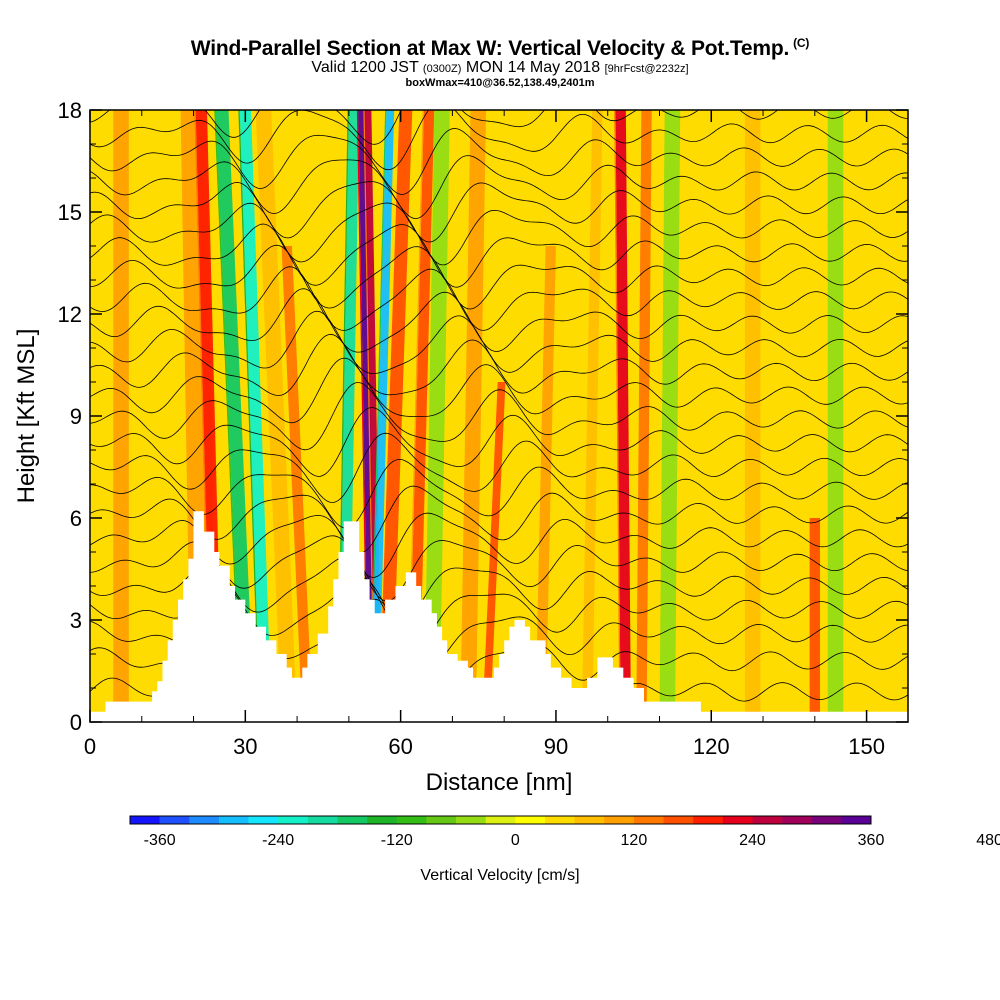 This screenshot has height=1000, width=1000. What do you see at coordinates (500, 83) in the screenshot?
I see `box-info: boxWmax=410@36.52,138.49,2401m` at bounding box center [500, 83].